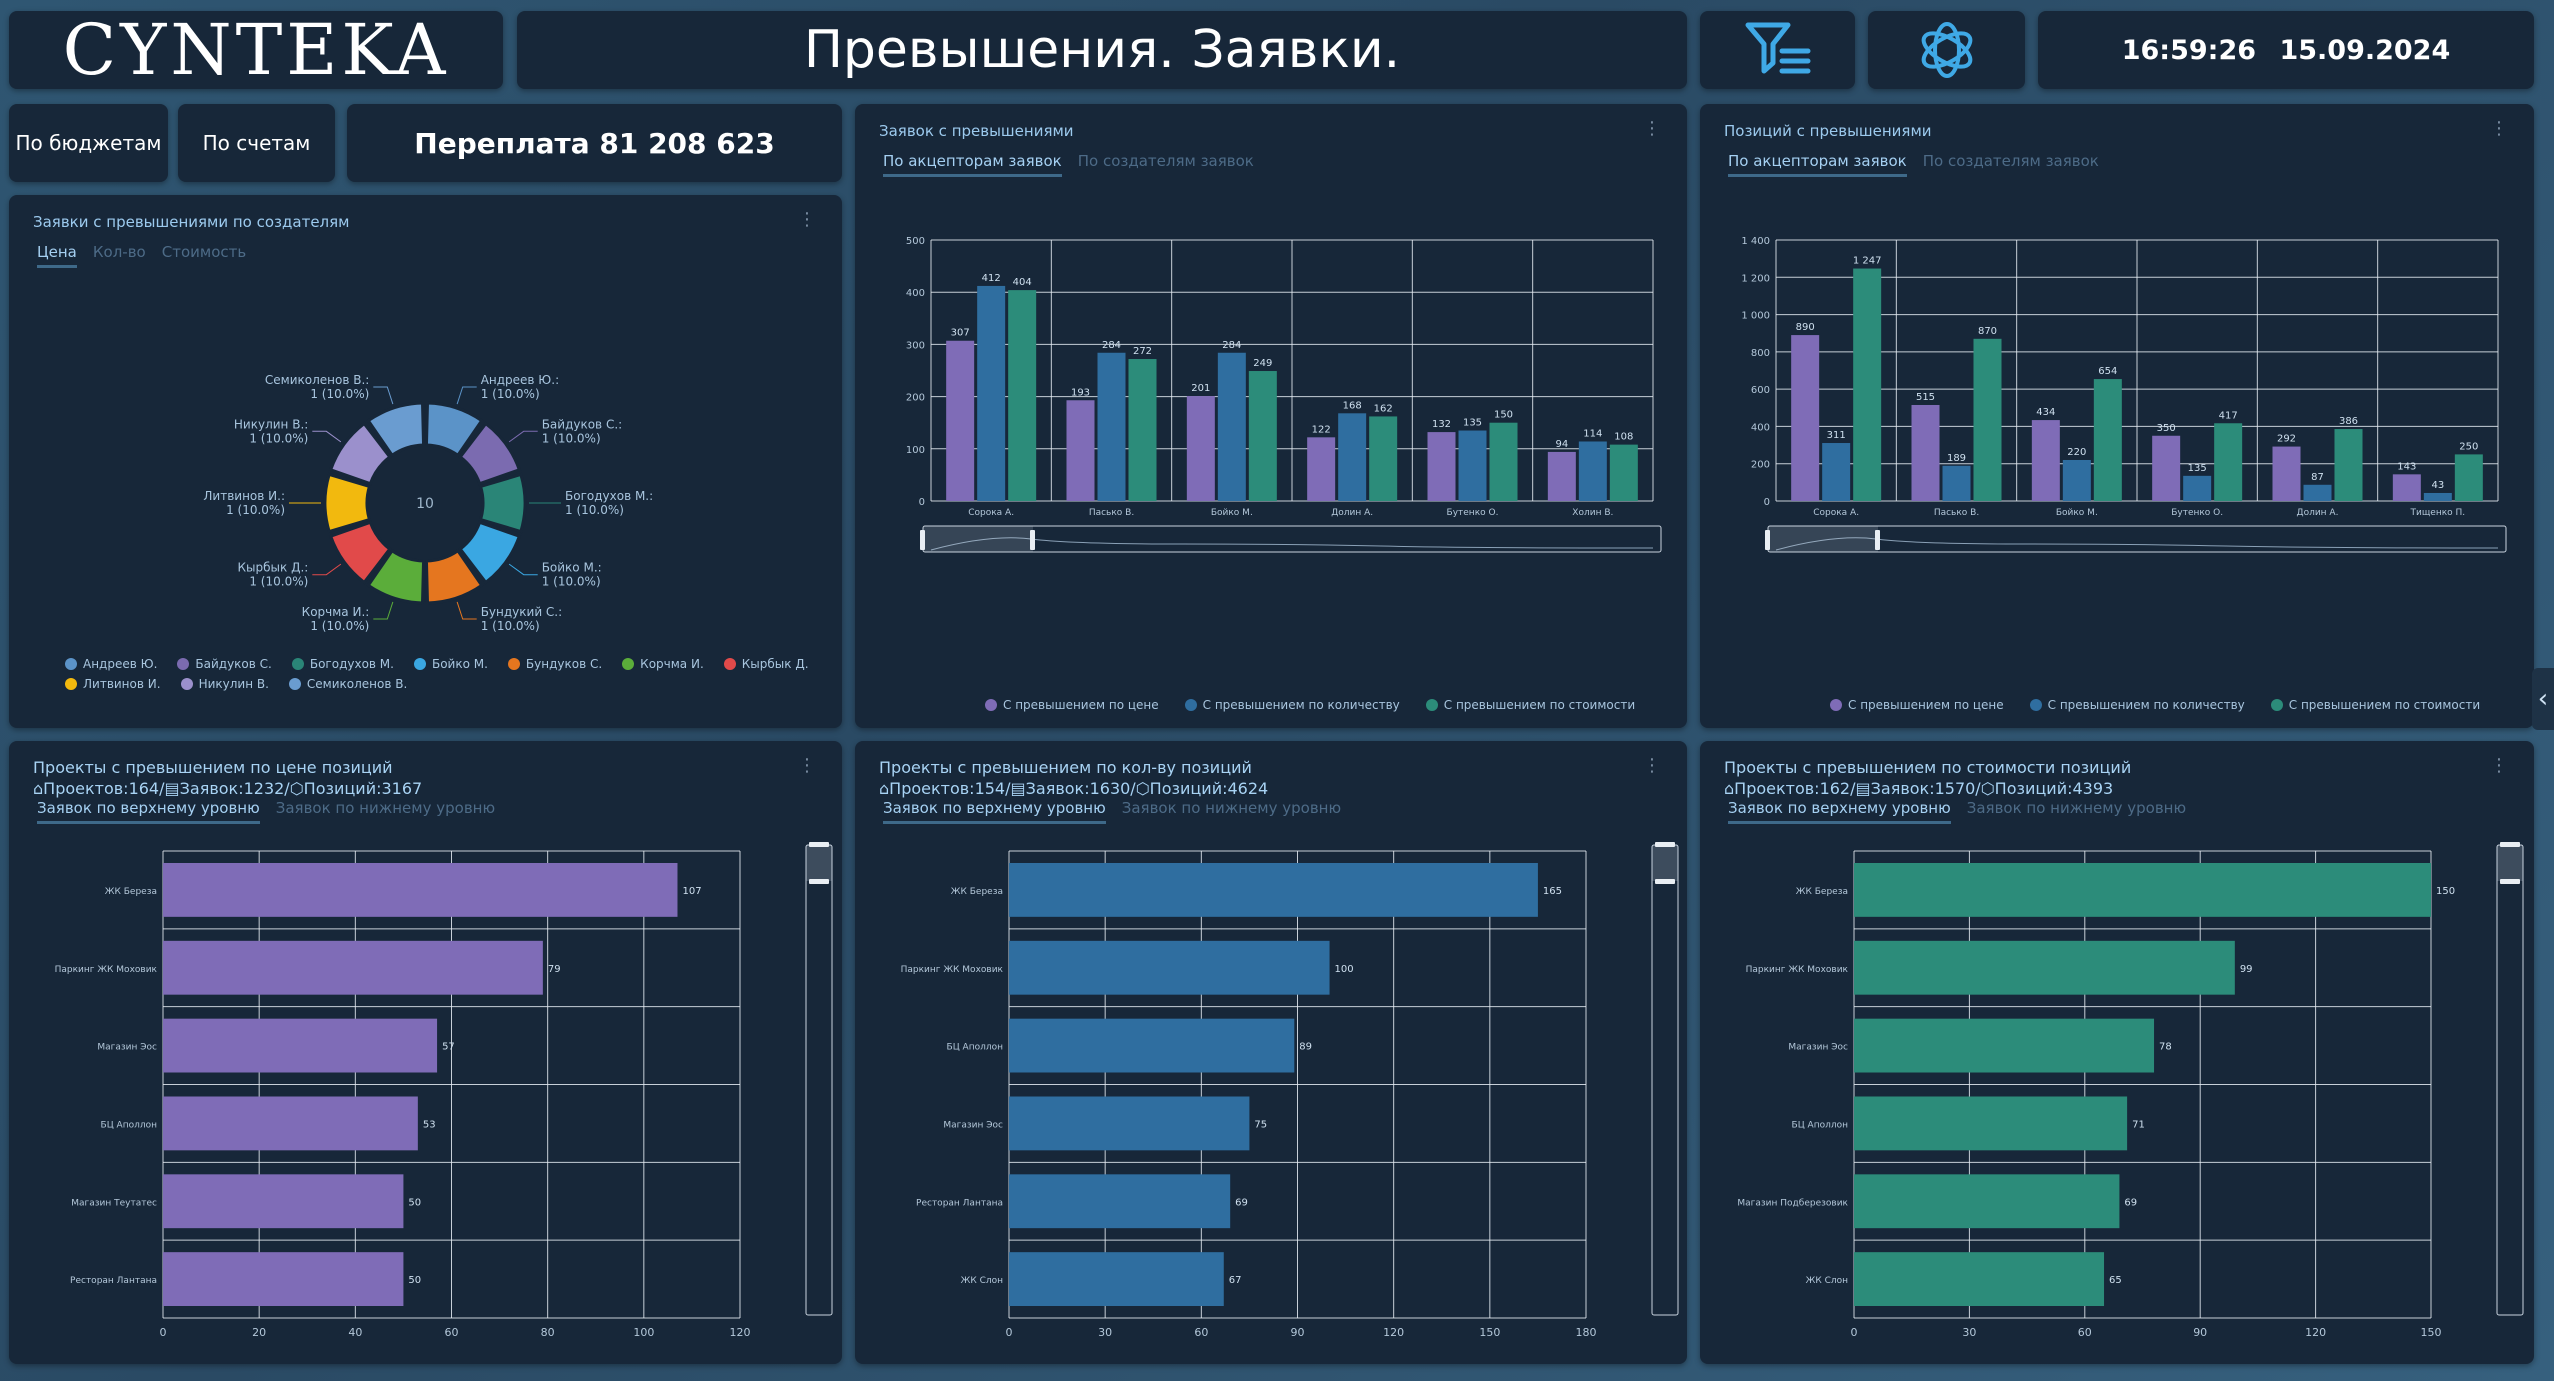  Describe the element at coordinates (106, 970) in the screenshot. I see `y-tick-label: Паркинг ЖК Моховик` at that location.